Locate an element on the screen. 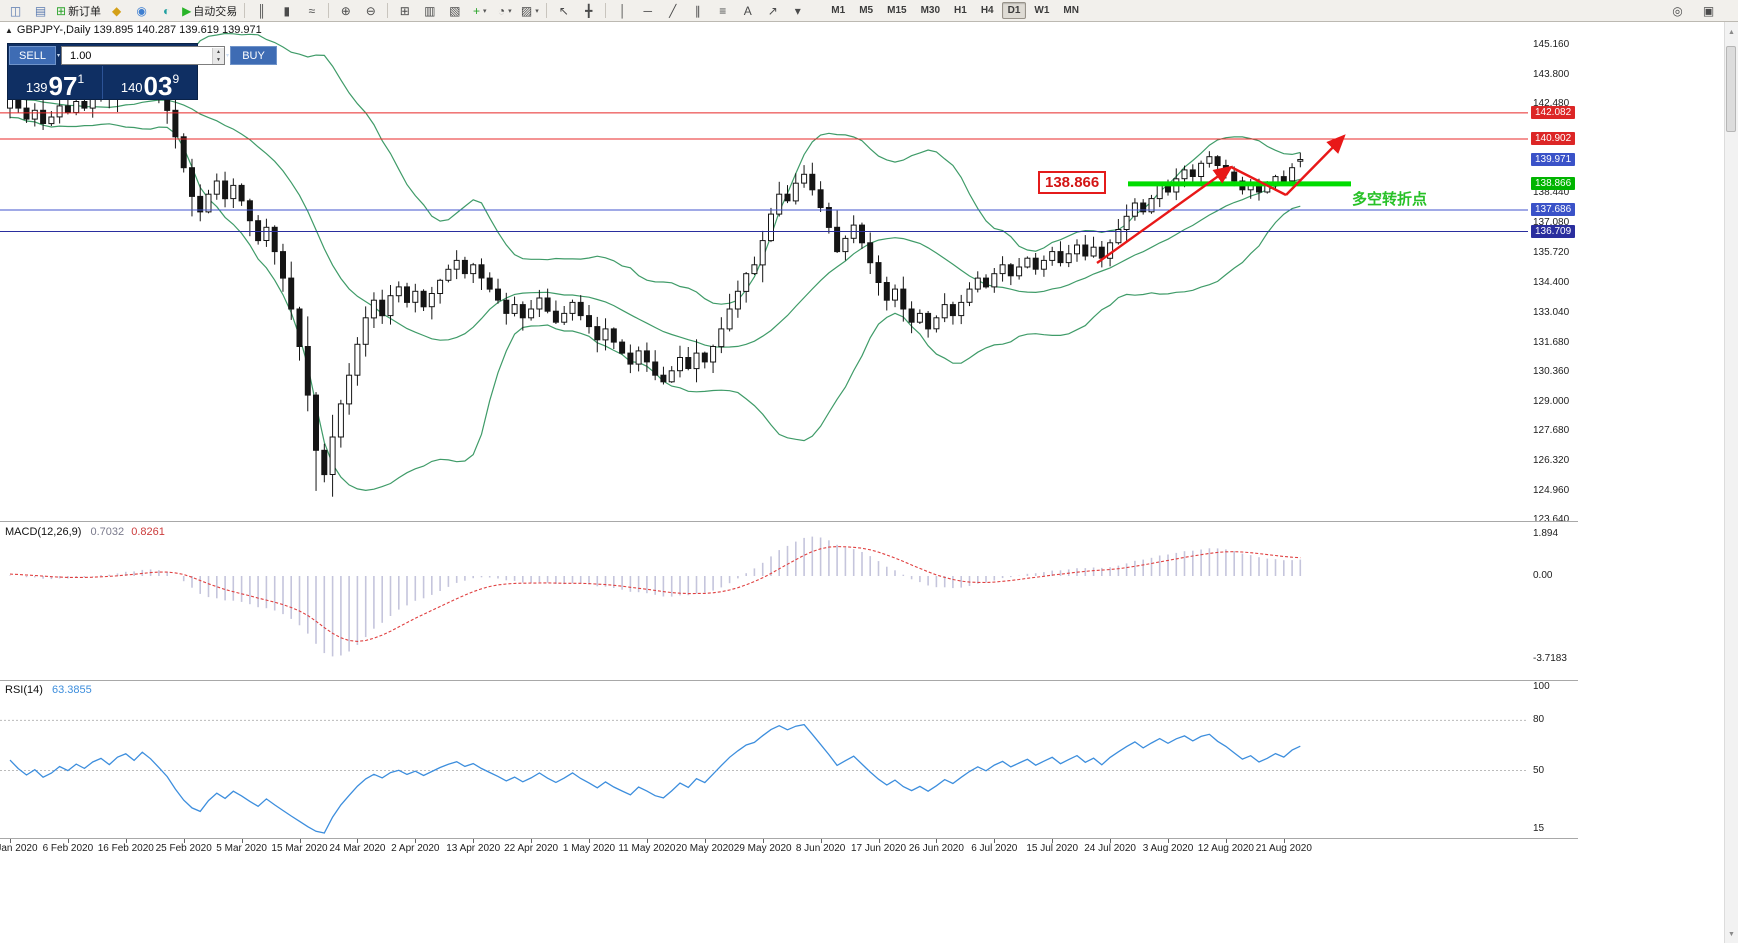 This screenshot has width=1738, height=943. candlestick-chart-icon: ▮ is located at coordinates (286, 11).